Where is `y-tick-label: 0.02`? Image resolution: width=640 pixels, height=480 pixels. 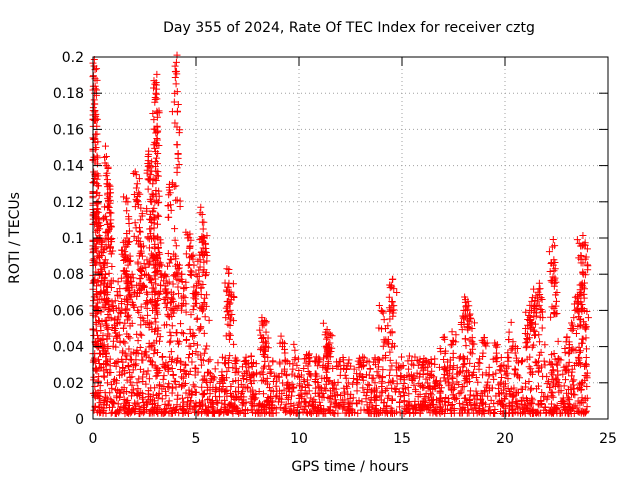
y-tick-label: 0.02 is located at coordinates (68, 384).